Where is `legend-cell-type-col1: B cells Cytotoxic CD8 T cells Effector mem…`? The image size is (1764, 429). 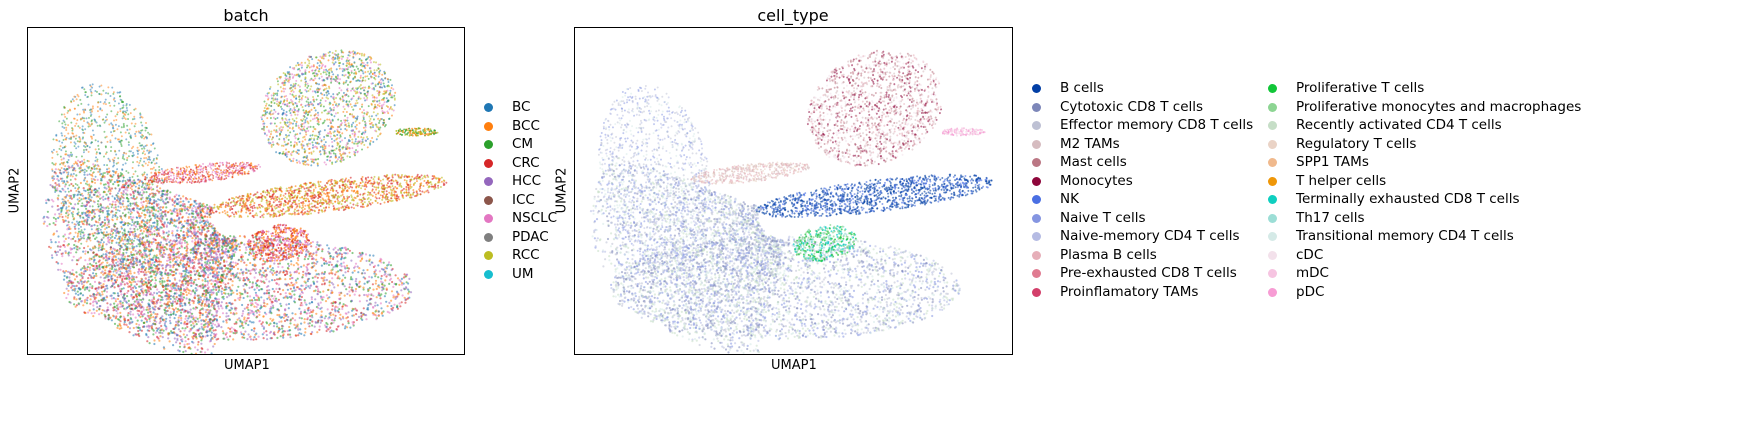 legend-cell-type-col1: B cells Cytotoxic CD8 T cells Effector mem… is located at coordinates (1147, 194).